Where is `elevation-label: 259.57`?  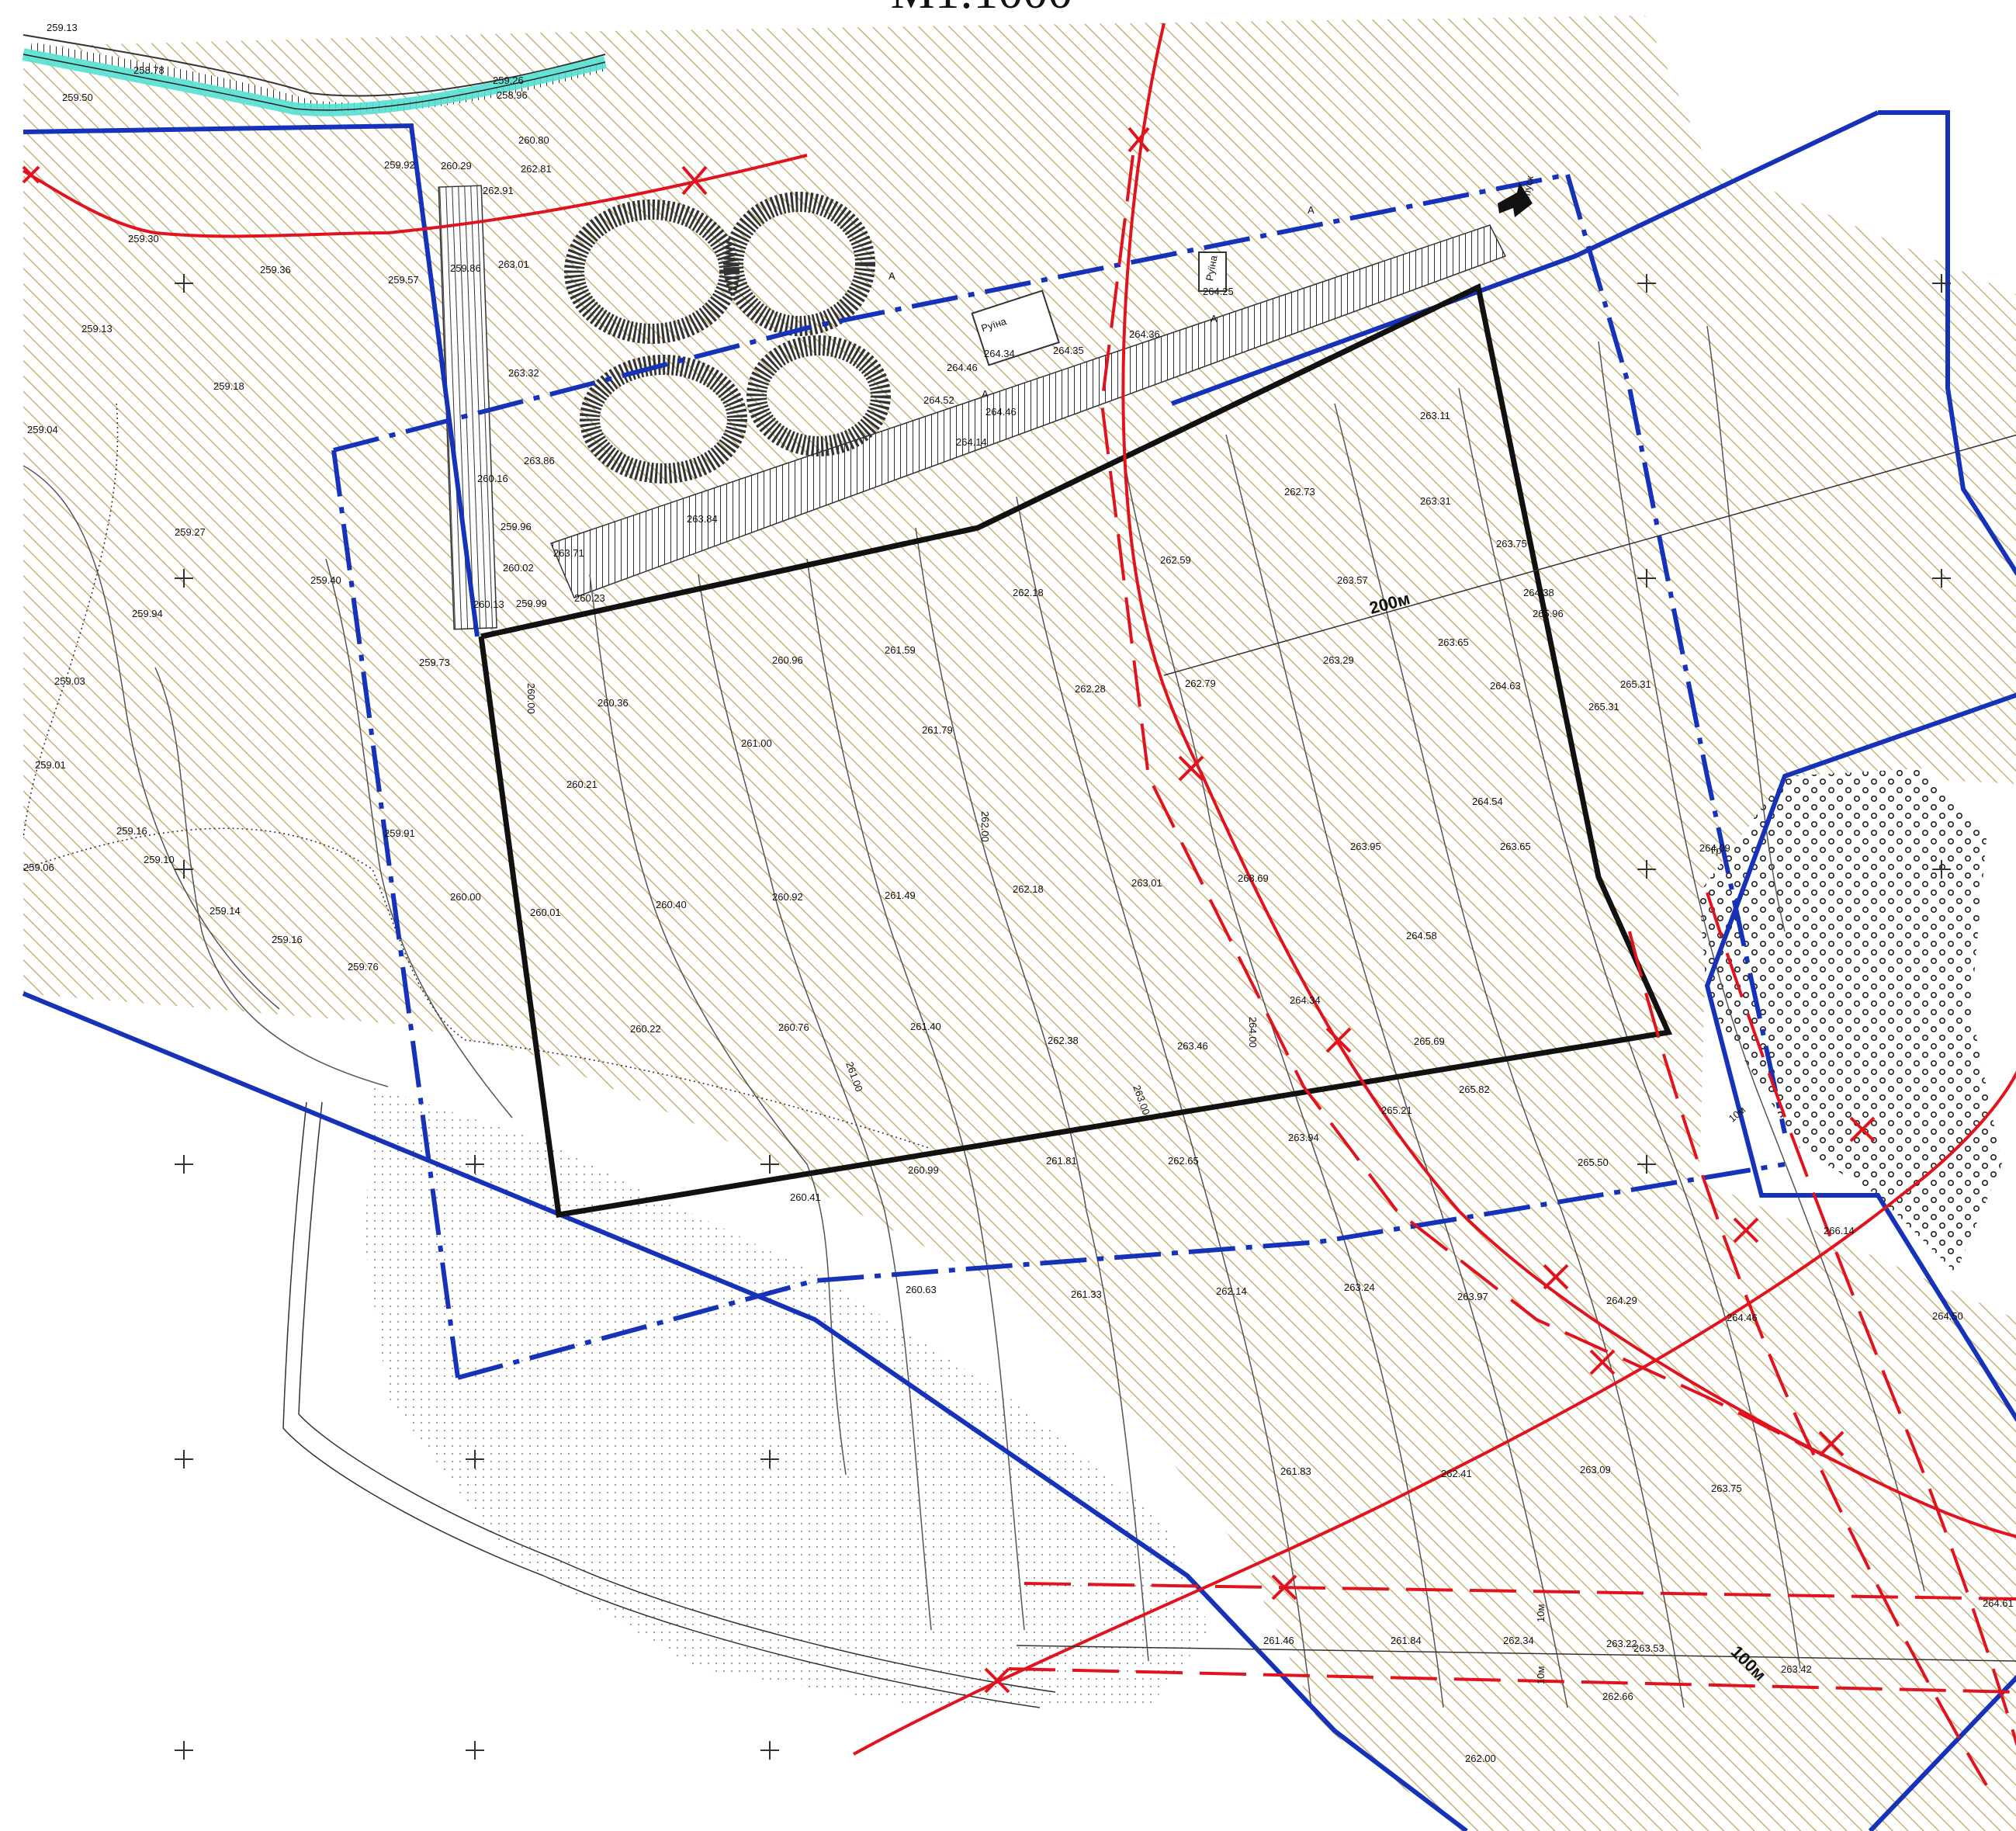
elevation-label: 259.57 is located at coordinates (404, 280).